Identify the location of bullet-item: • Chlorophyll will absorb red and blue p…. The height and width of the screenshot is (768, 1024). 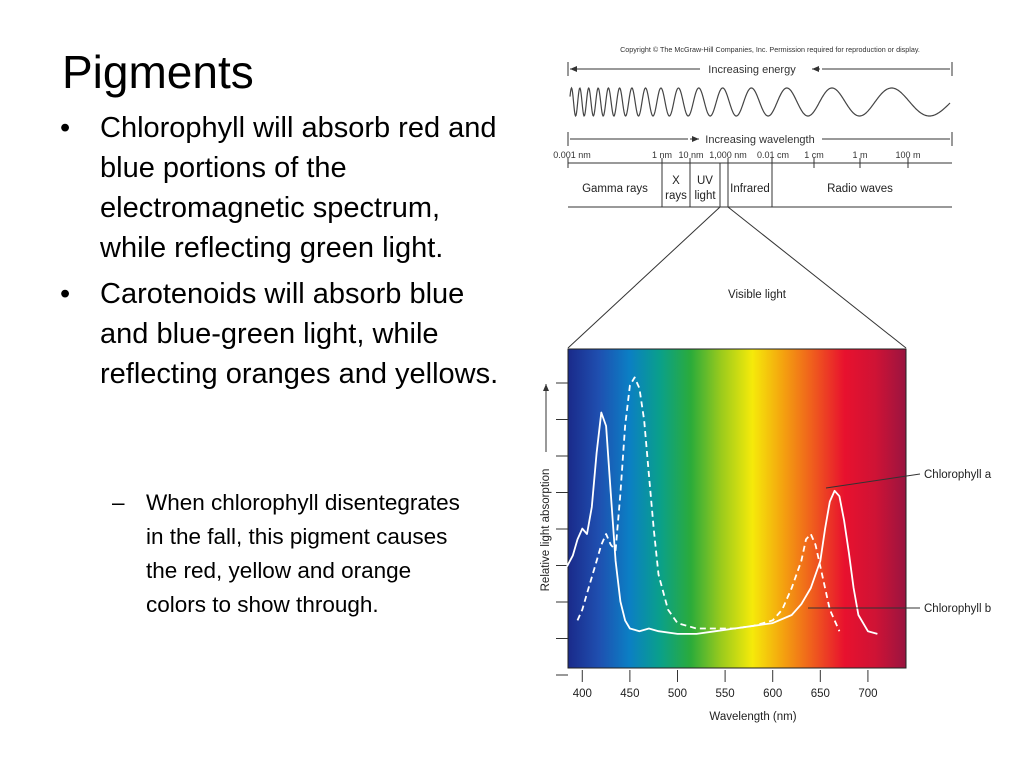
(280, 188).